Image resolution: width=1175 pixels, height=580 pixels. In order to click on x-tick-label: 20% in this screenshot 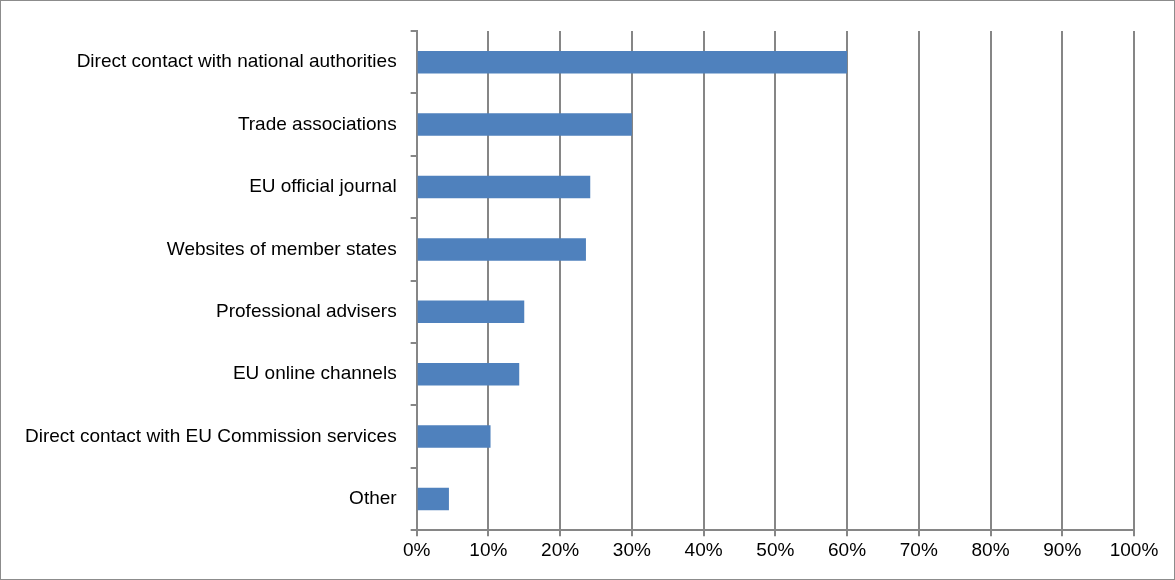, I will do `click(560, 549)`.